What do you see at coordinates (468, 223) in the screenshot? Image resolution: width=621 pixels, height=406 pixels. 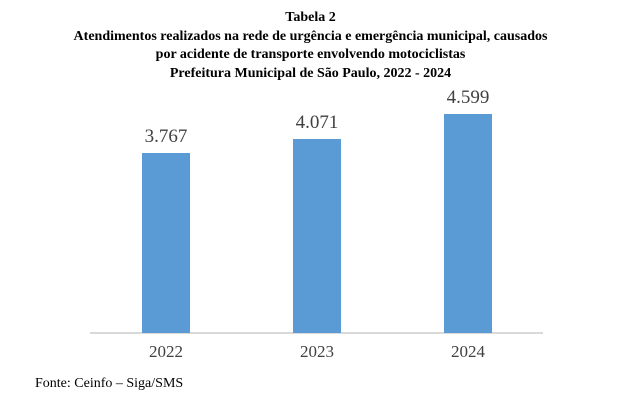 I see `bar-2024` at bounding box center [468, 223].